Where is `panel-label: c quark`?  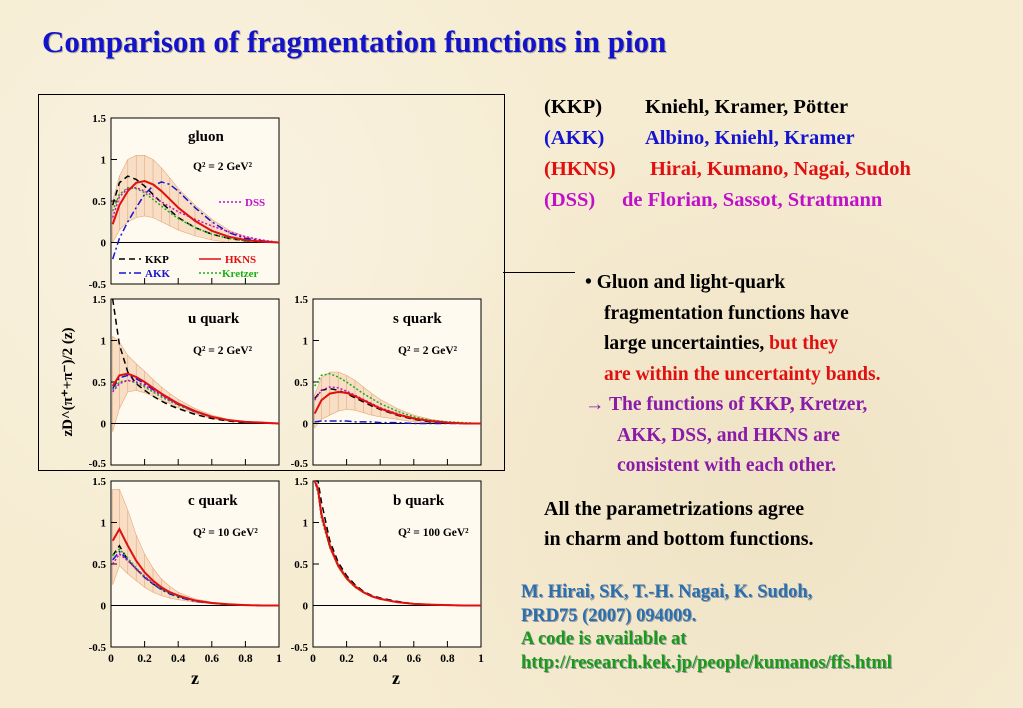
panel-label: c quark is located at coordinates (213, 501).